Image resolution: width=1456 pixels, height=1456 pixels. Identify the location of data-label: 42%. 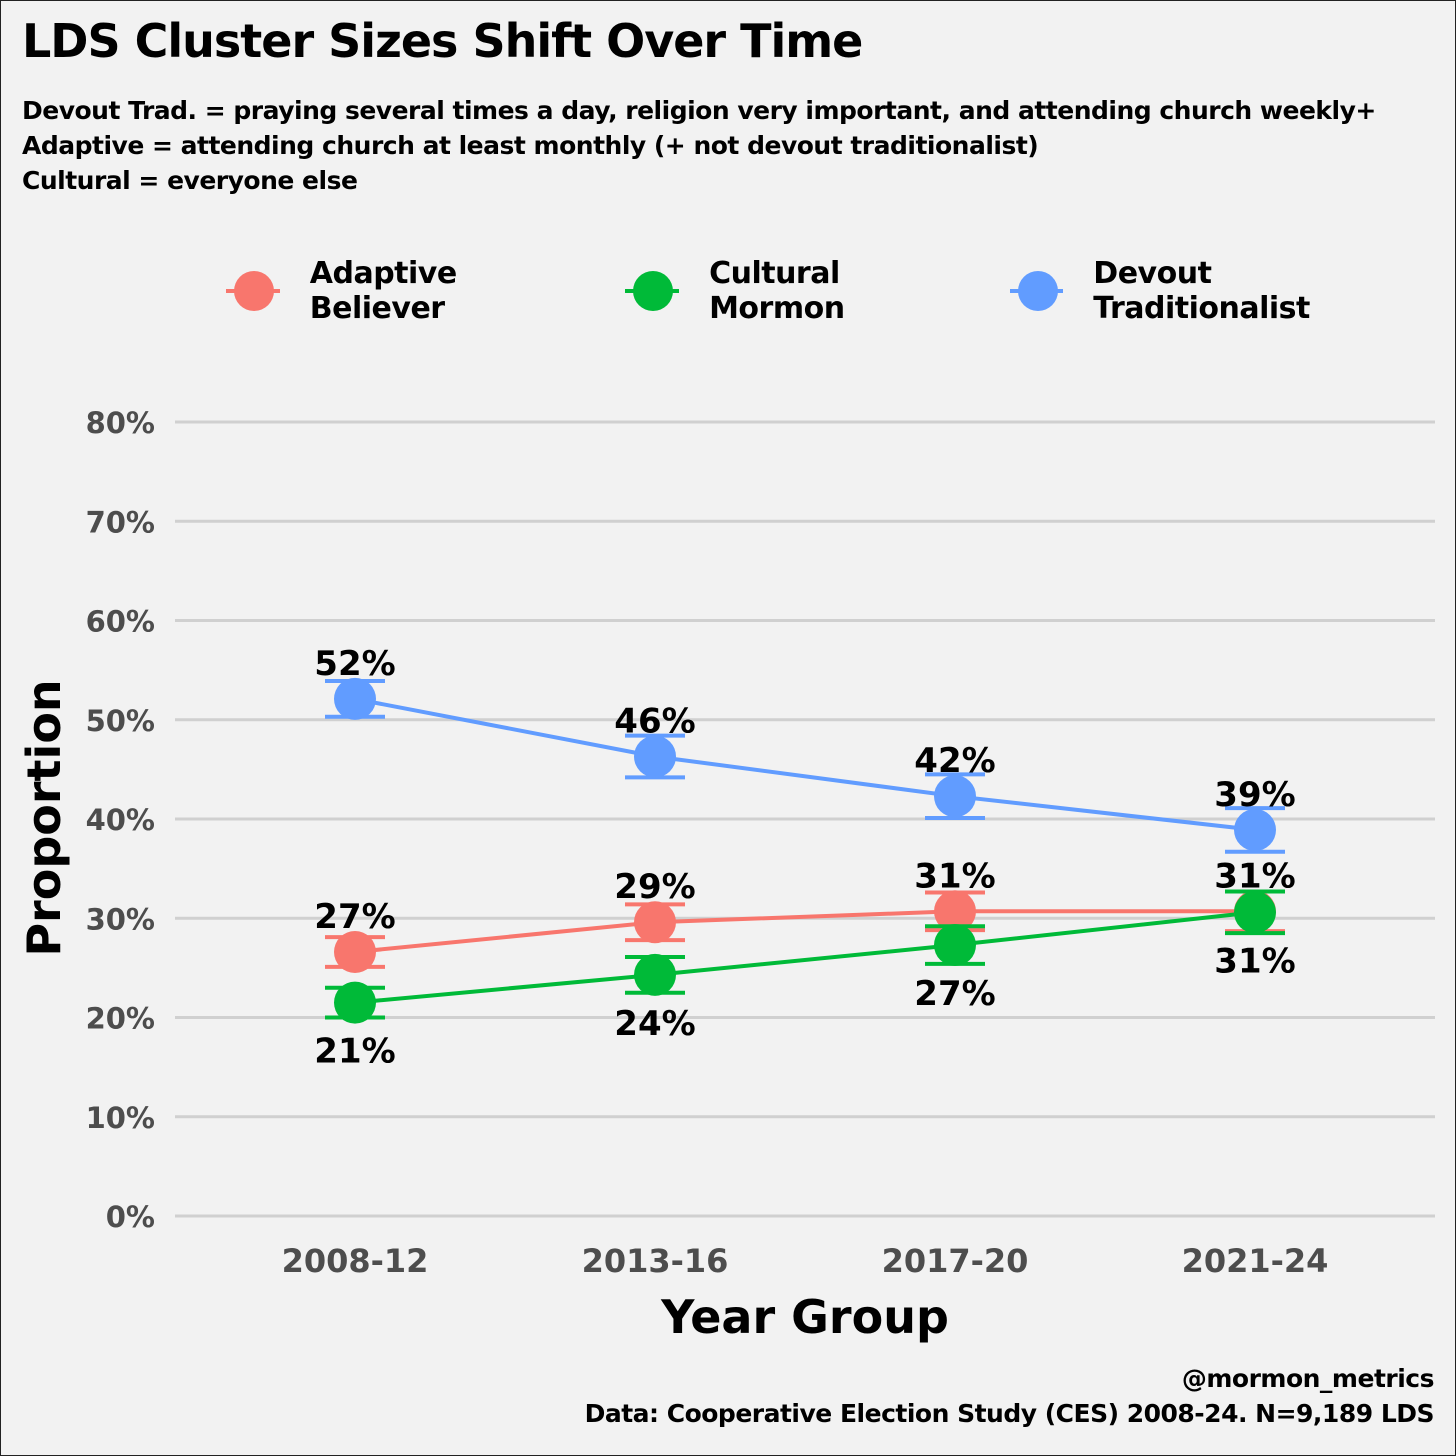
(954, 761).